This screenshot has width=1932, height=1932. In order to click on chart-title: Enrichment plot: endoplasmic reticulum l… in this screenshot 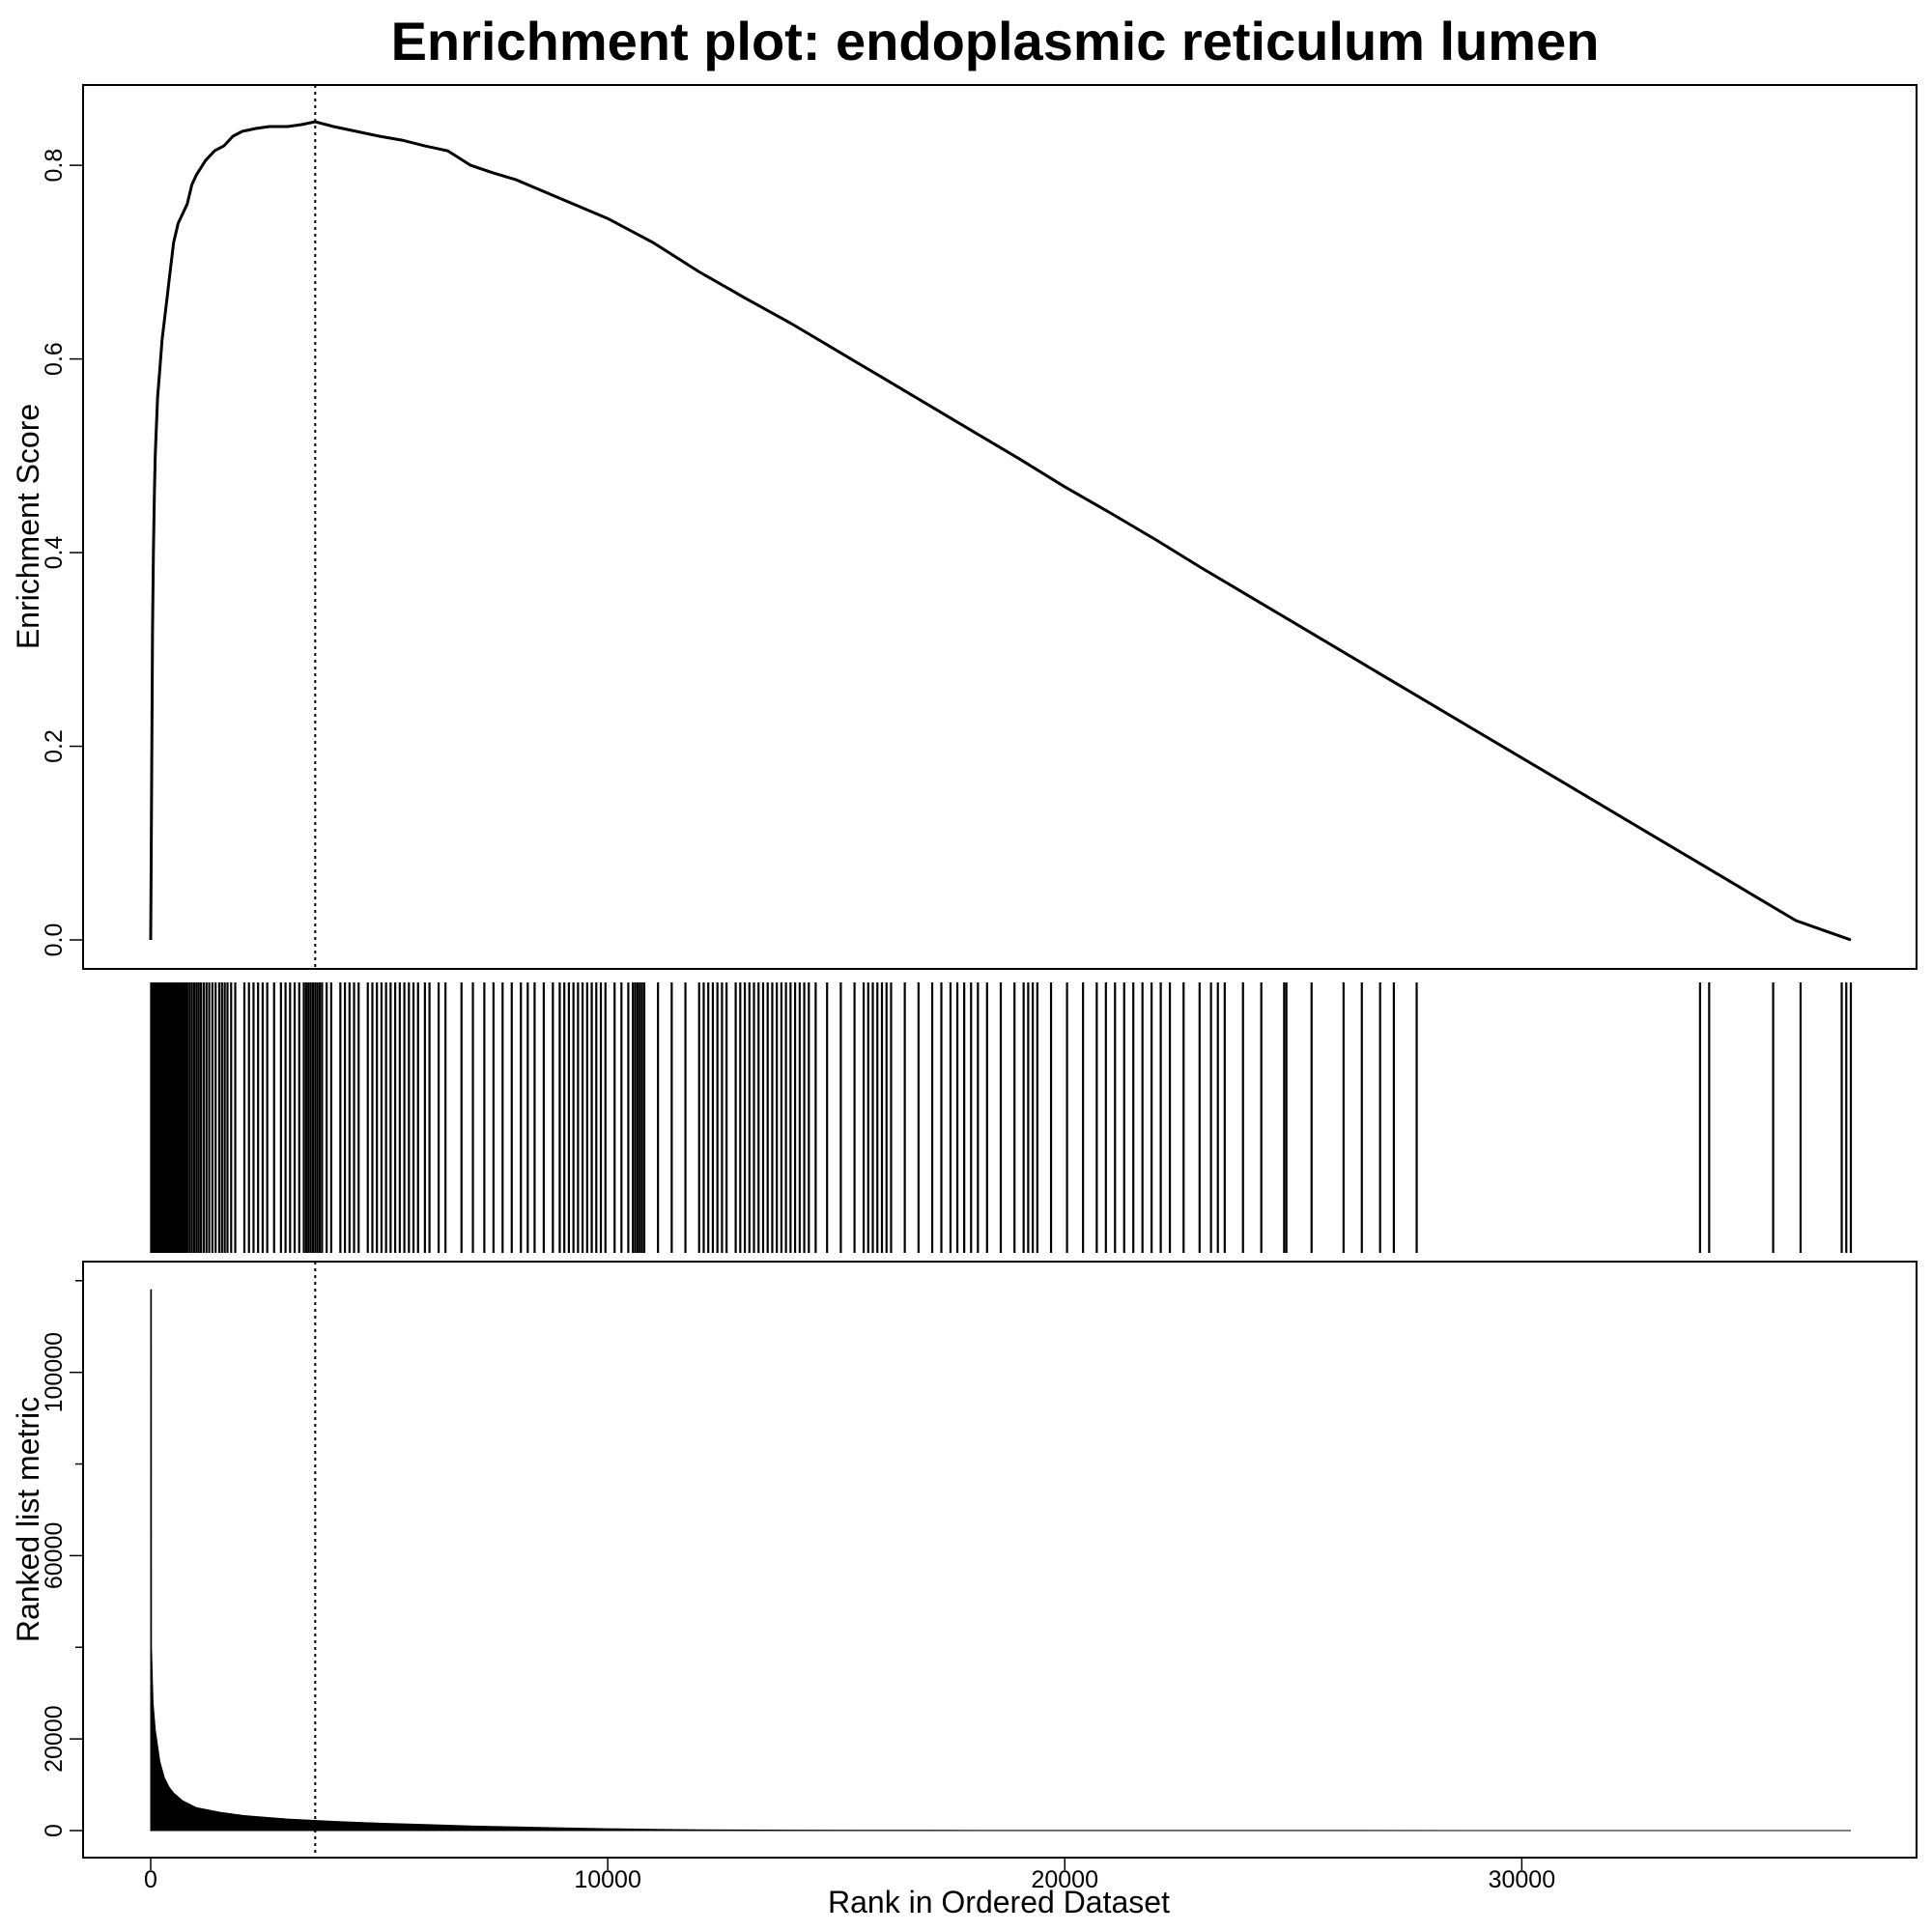, I will do `click(995, 41)`.